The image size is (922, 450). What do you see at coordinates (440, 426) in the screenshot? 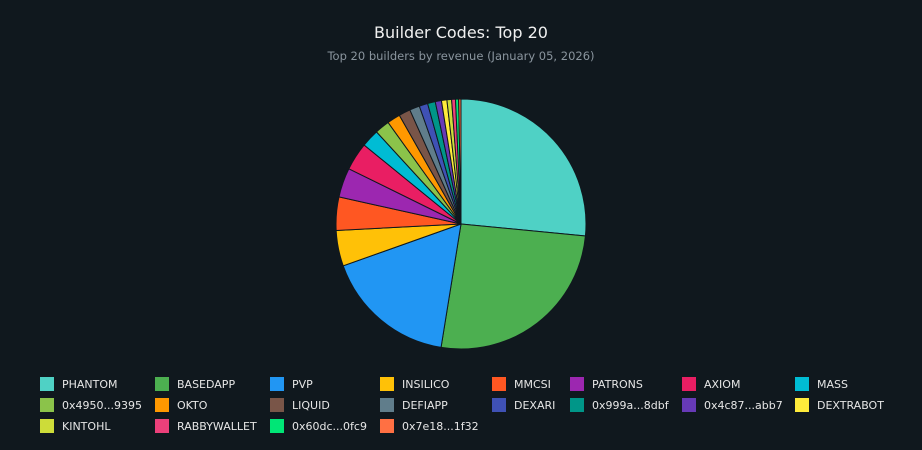
I see `legend-label: 0x7e18...1f32` at bounding box center [440, 426].